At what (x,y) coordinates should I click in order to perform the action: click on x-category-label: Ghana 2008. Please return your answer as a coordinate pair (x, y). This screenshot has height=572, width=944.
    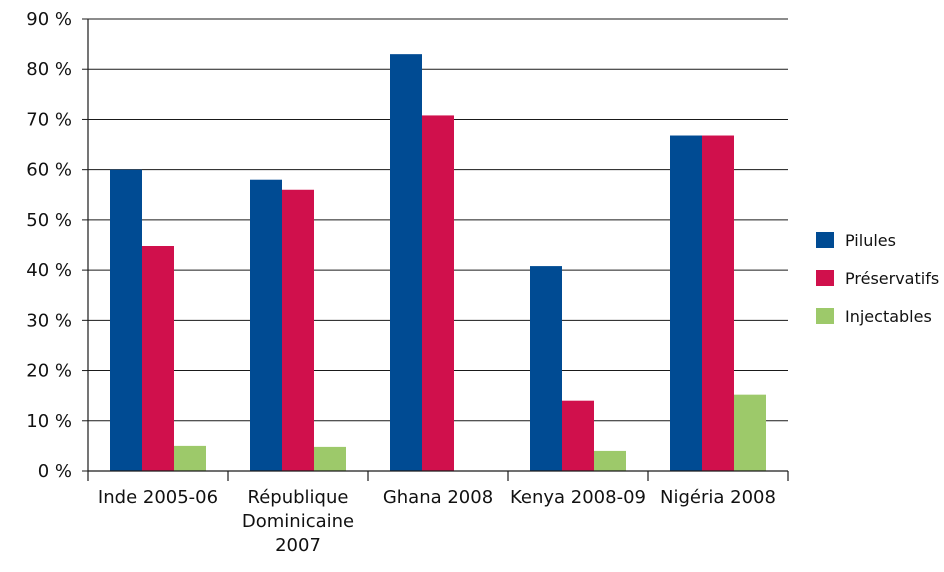
    Looking at the image, I should click on (438, 497).